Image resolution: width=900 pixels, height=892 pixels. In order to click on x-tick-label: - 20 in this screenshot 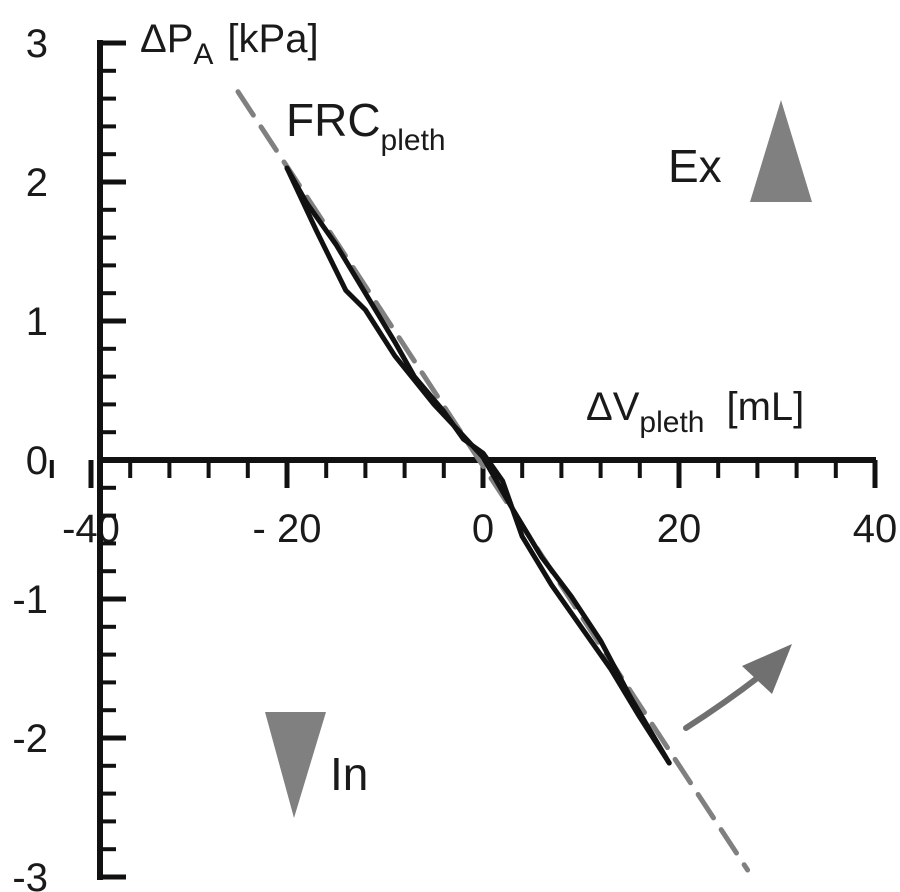, I will do `click(287, 529)`.